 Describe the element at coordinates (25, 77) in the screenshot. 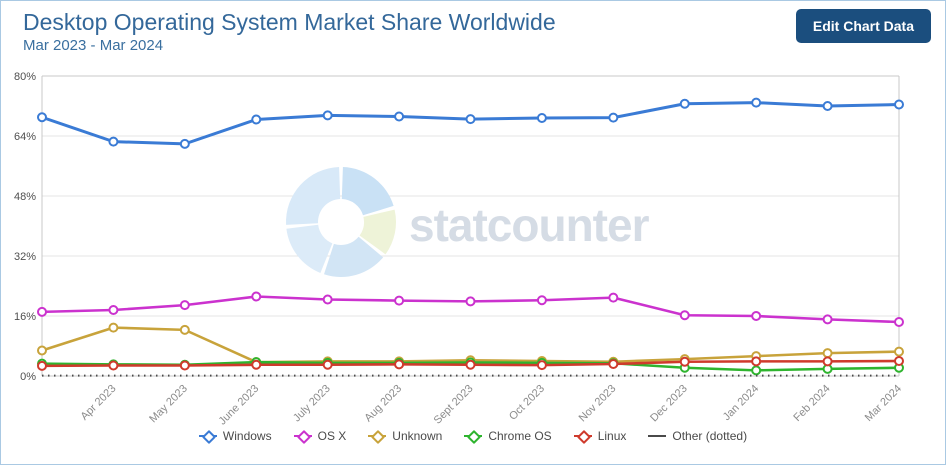

I see `y-axis-tick-label: 80%` at that location.